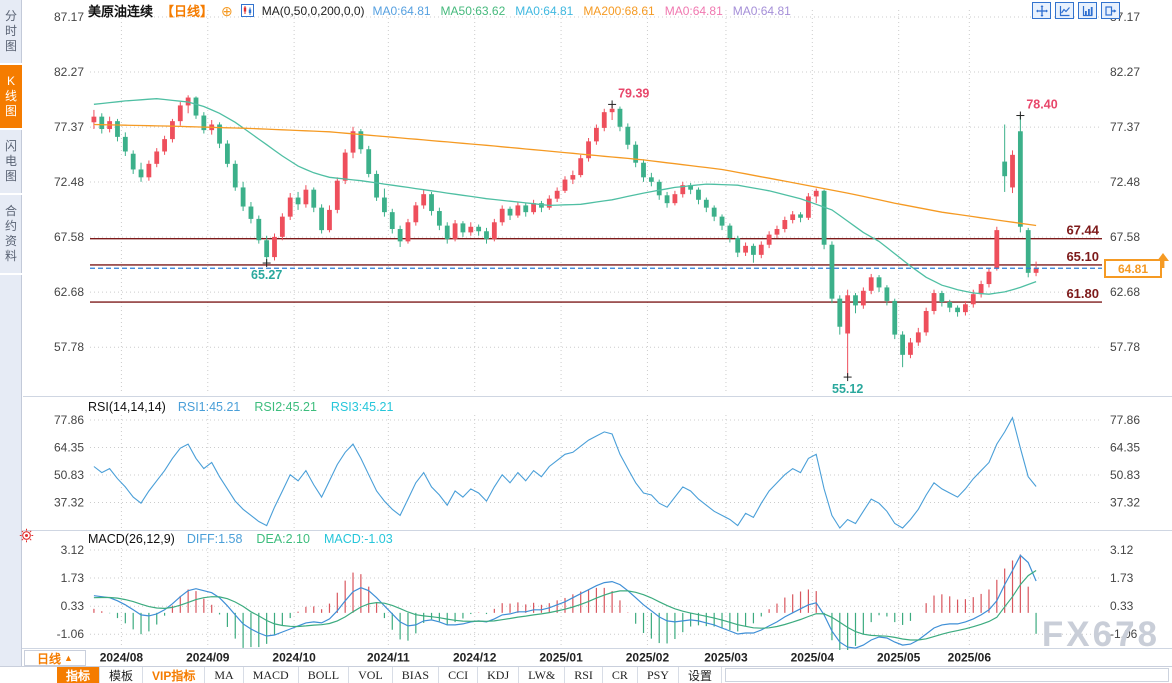 The width and height of the screenshot is (1172, 683). I want to click on axis-fit-icon, so click(1064, 10).